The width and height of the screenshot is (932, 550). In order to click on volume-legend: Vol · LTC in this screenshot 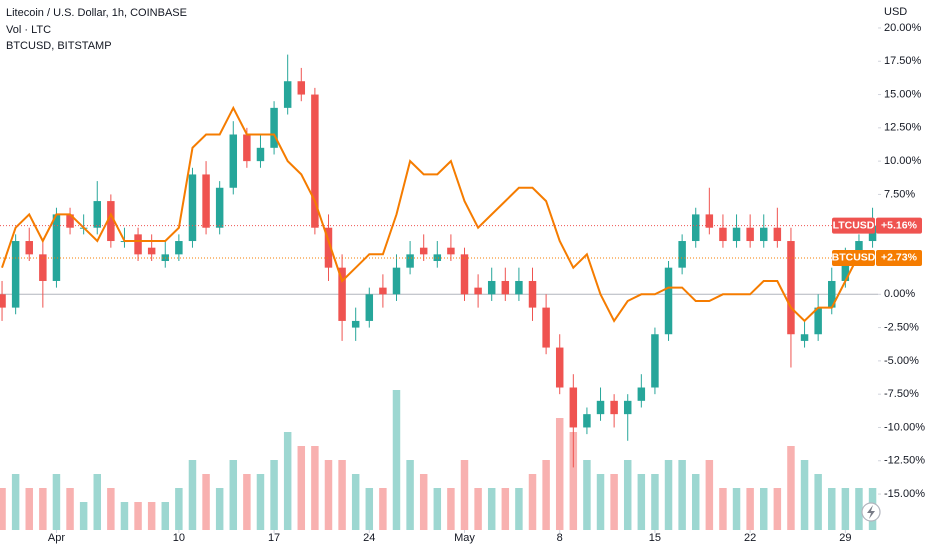, I will do `click(28, 30)`.